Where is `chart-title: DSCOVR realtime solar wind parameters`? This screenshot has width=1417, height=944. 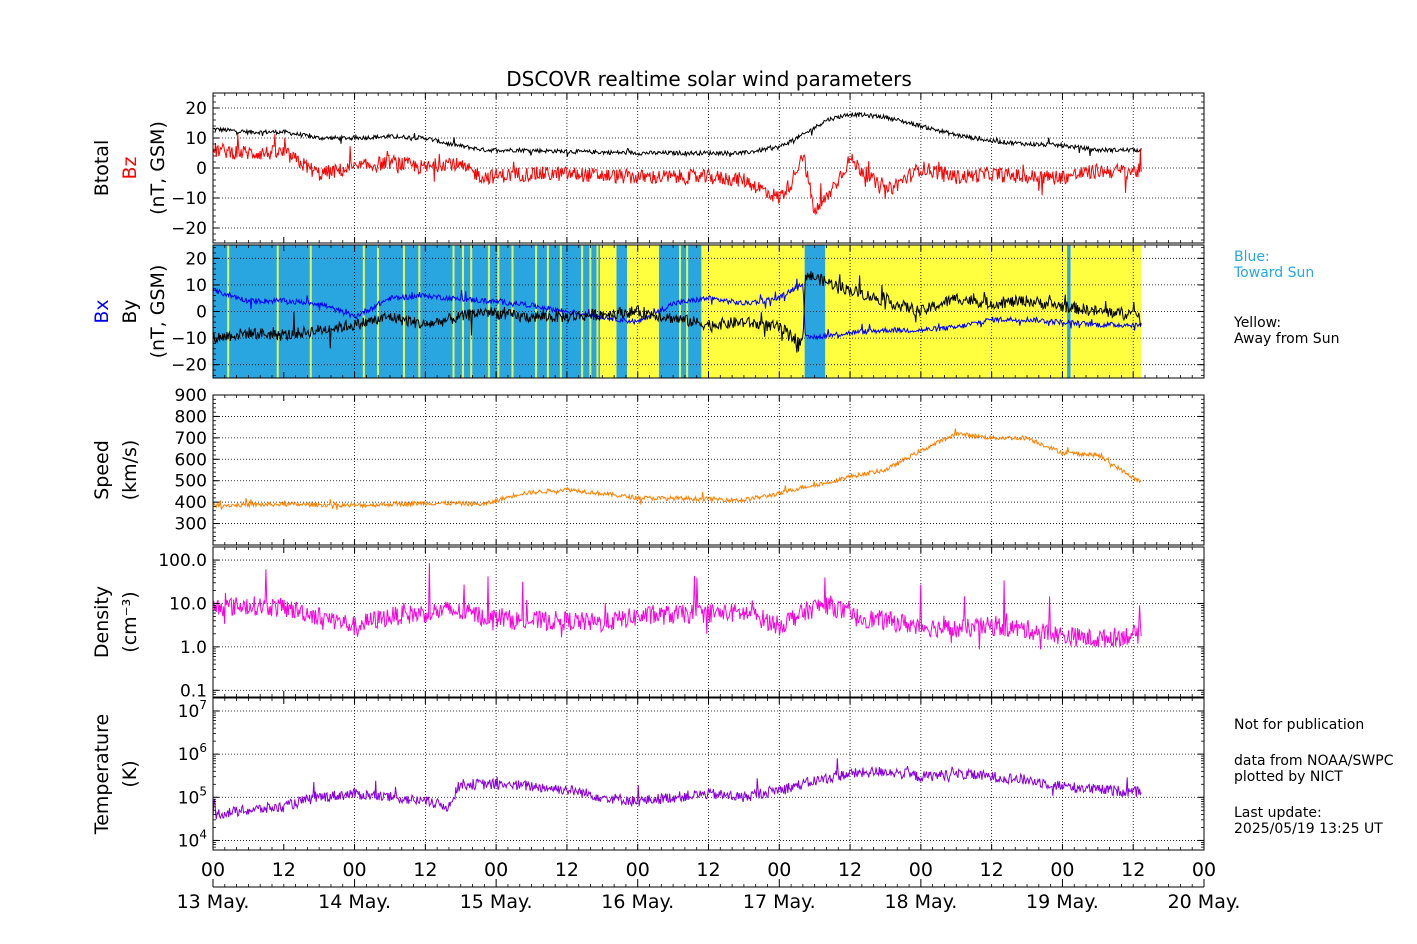 chart-title: DSCOVR realtime solar wind parameters is located at coordinates (709, 79).